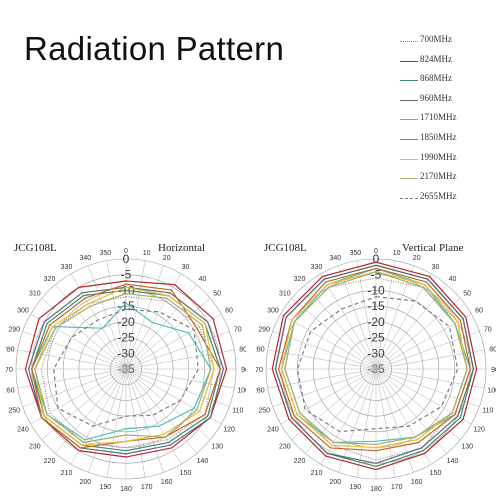  What do you see at coordinates (436, 39) in the screenshot?
I see `legend-label: 700MHz` at bounding box center [436, 39].